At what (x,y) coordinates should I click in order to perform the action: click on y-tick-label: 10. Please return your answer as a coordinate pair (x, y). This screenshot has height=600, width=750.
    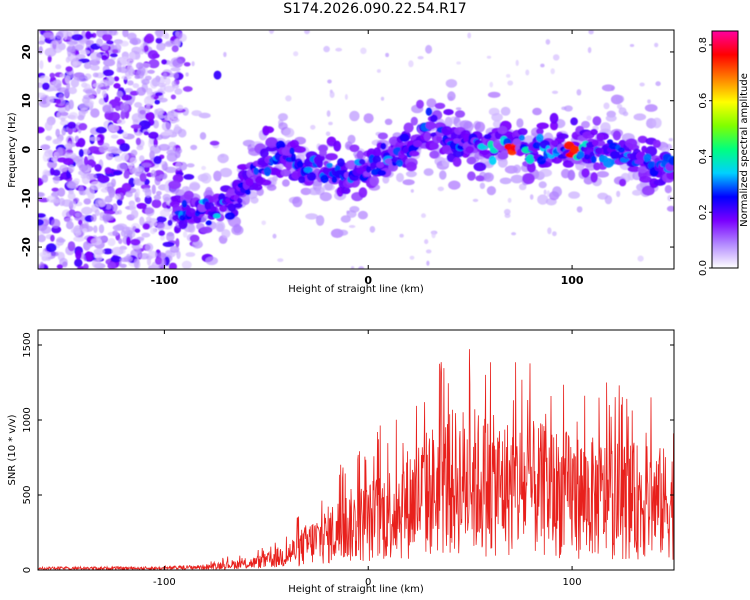
    Looking at the image, I should click on (26, 101).